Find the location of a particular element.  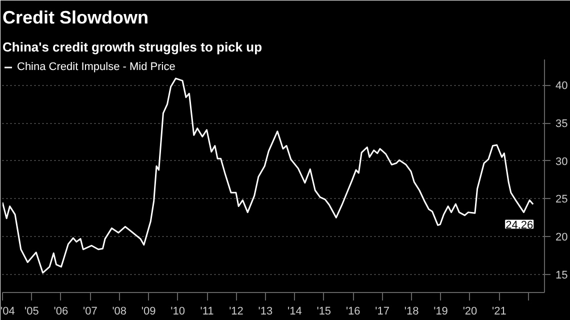

y-tick-label: 25 is located at coordinates (562, 200).